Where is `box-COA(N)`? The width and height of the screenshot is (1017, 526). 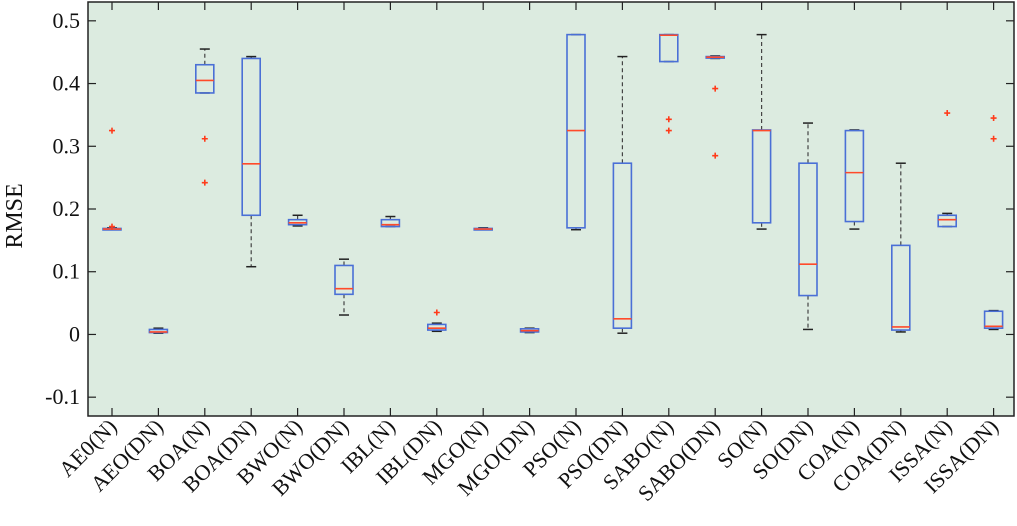 box-COA(N) is located at coordinates (854, 179).